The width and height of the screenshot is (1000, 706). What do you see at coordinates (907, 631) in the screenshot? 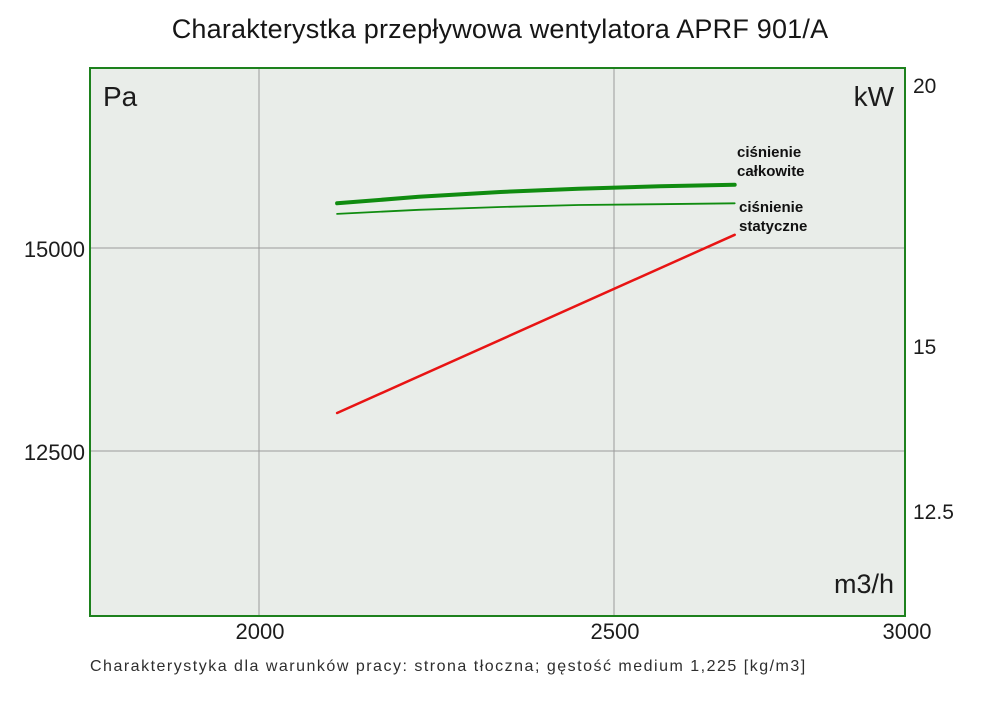
I see `x-tick-3000: 3000` at bounding box center [907, 631].